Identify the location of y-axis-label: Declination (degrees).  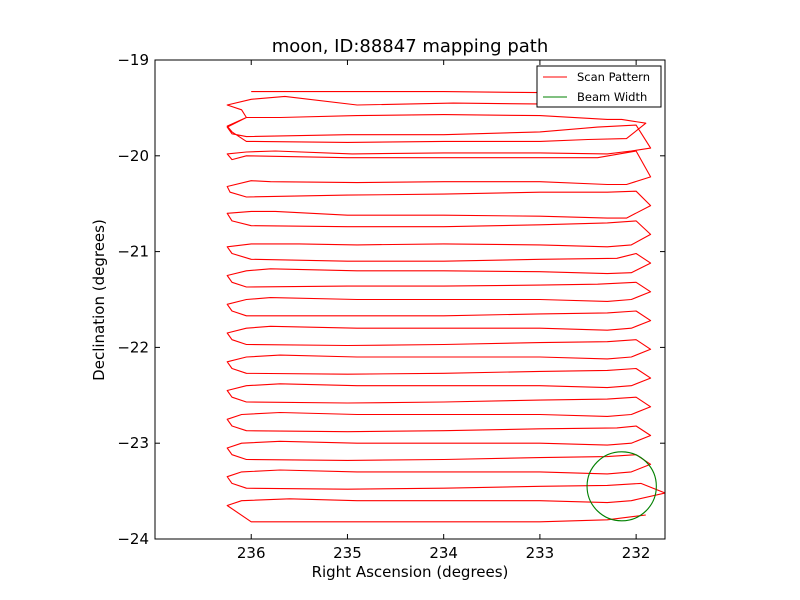
(99, 300).